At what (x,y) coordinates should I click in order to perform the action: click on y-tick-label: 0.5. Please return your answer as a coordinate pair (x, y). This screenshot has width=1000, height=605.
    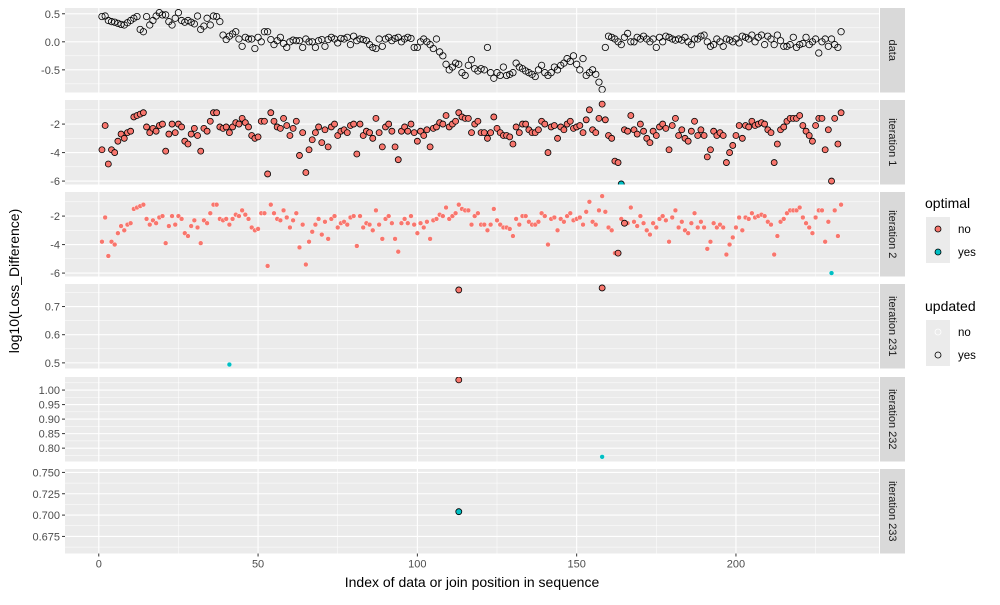
    Looking at the image, I should click on (52, 364).